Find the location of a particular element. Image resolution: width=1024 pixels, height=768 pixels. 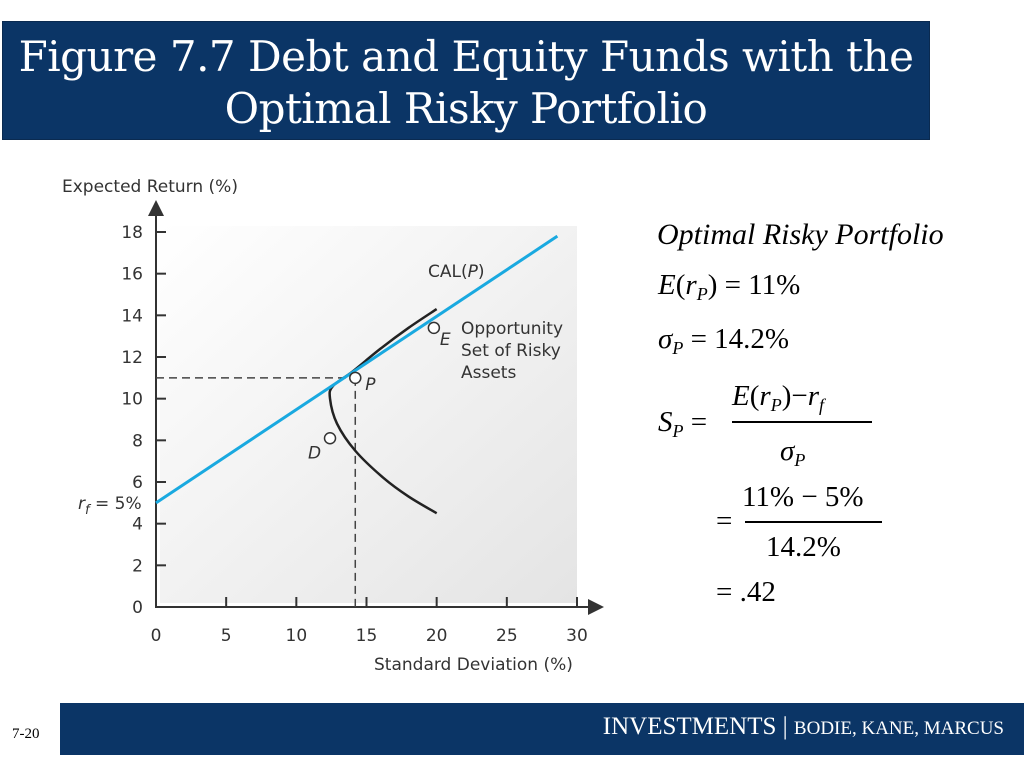

sharpe-p: P is located at coordinates (678, 431).